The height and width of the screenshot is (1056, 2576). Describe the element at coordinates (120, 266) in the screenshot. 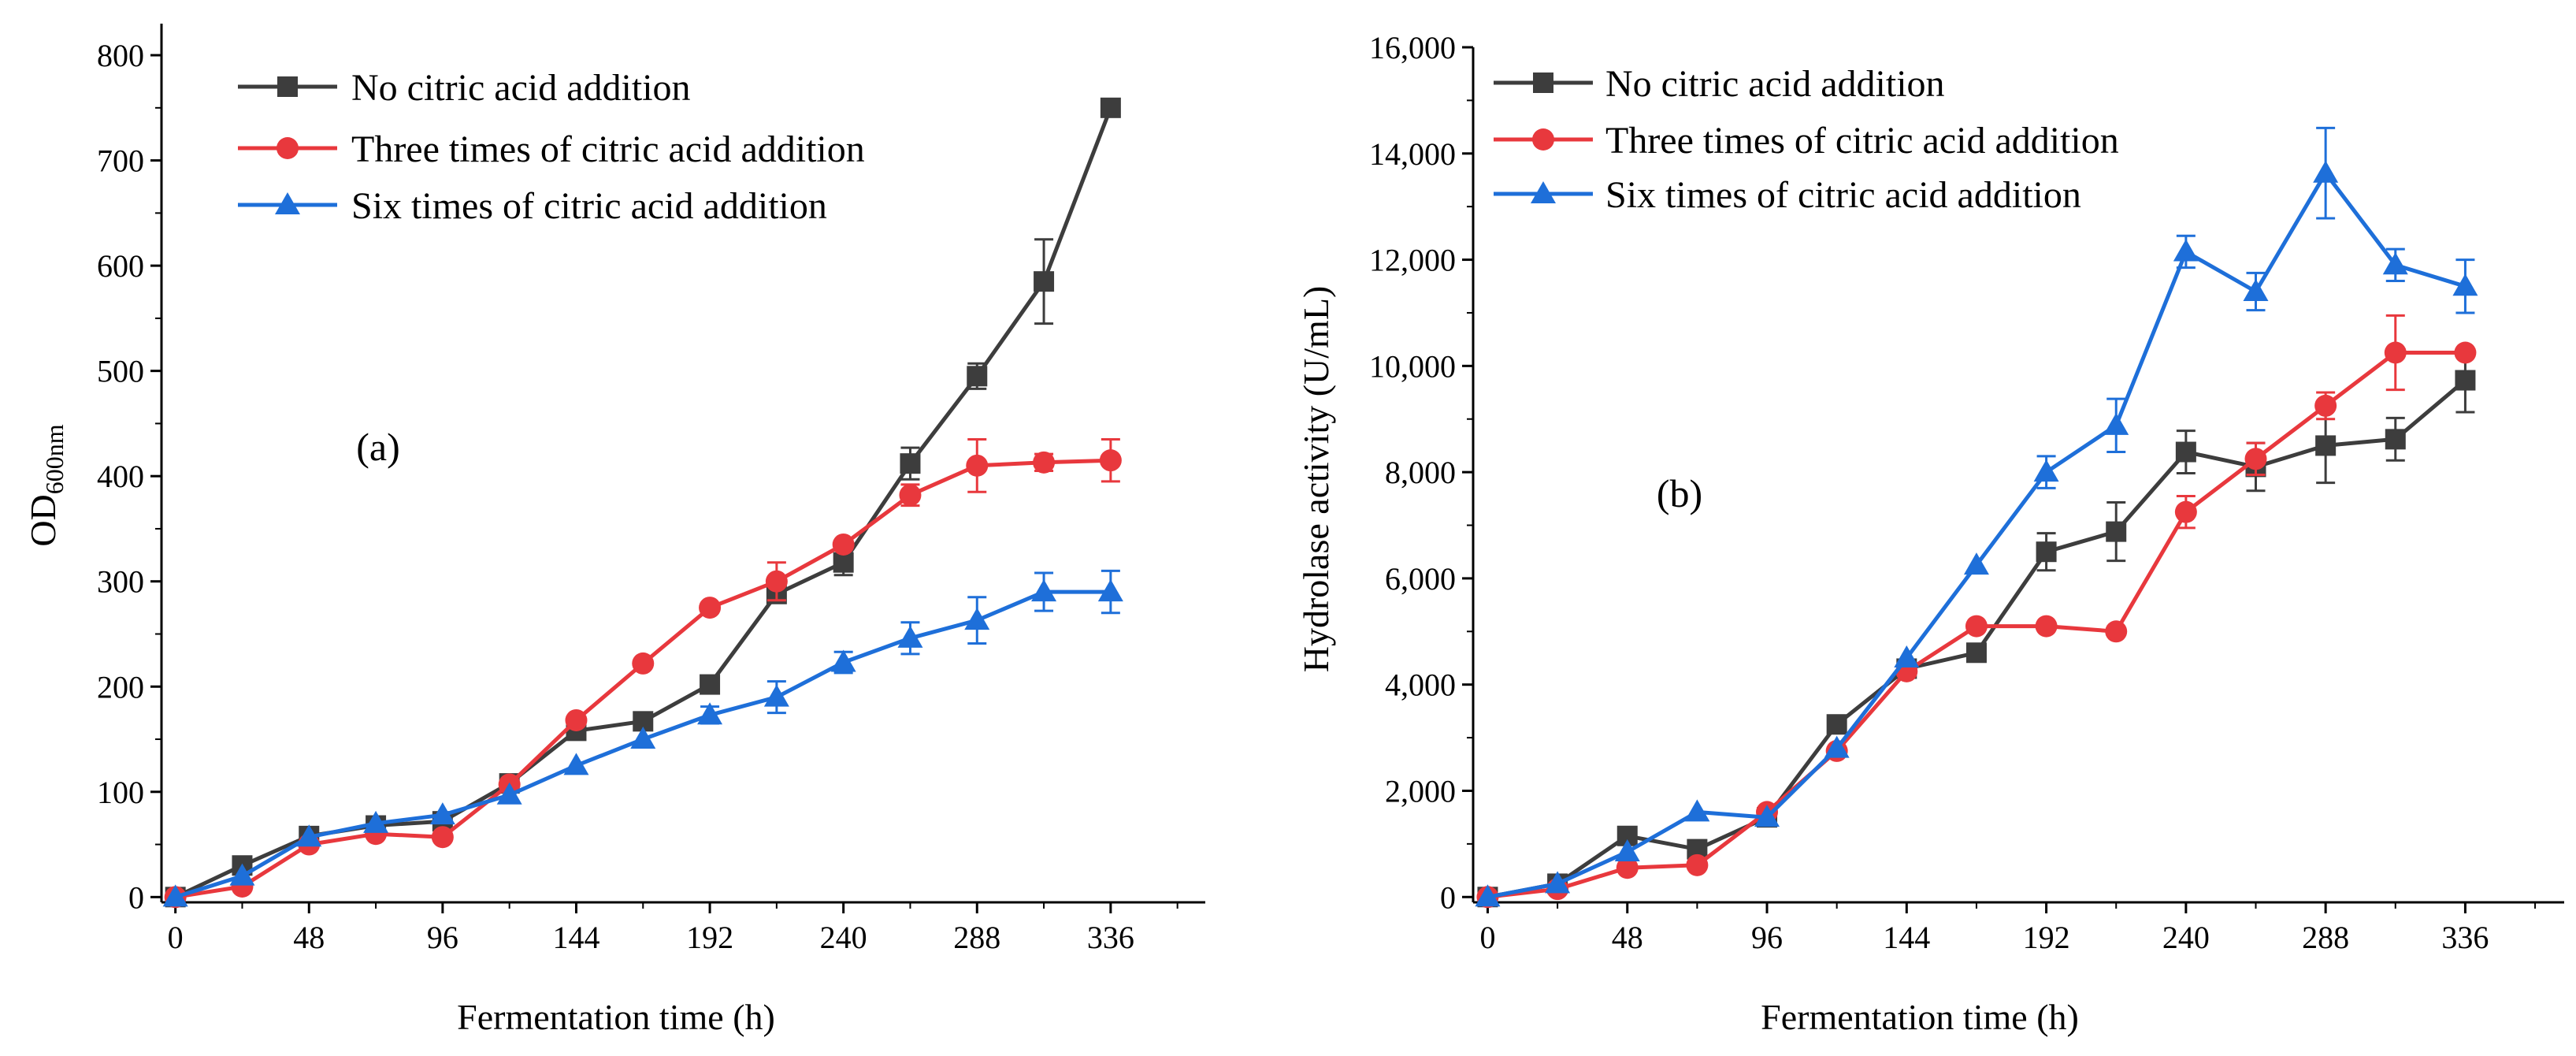

I see `panel-a-y-tick-label: 600` at that location.